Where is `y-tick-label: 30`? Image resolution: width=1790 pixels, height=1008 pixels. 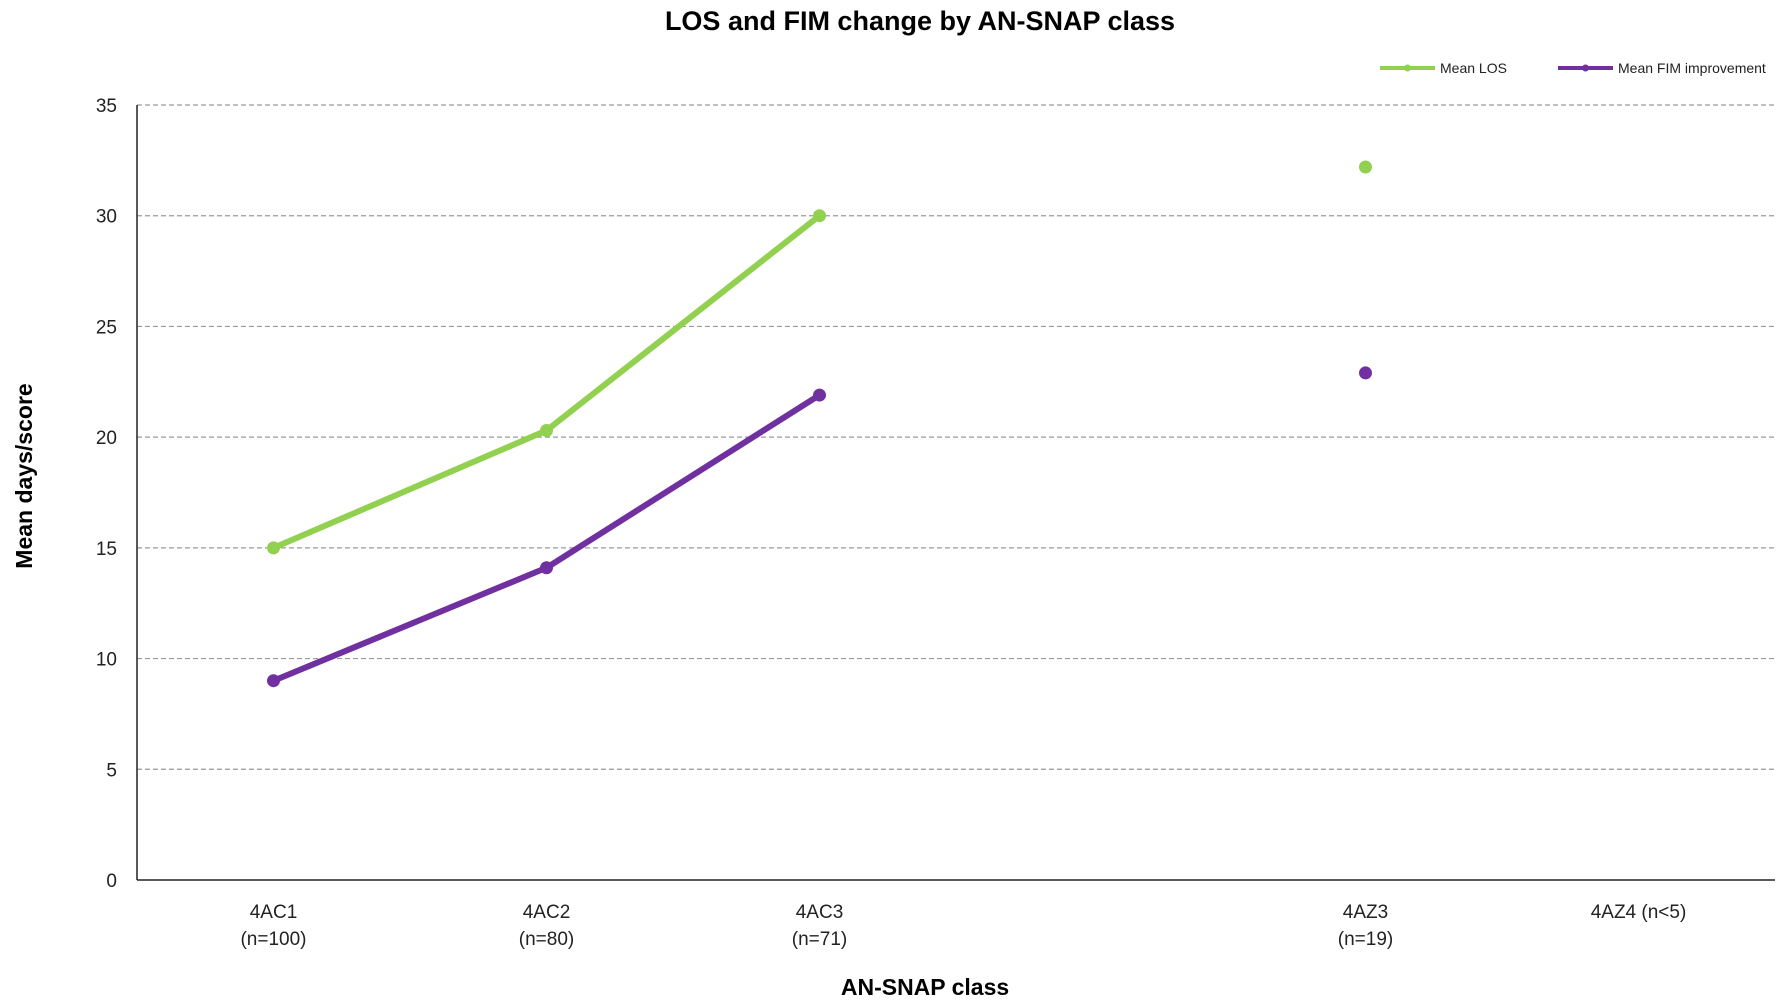
y-tick-label: 30 is located at coordinates (106, 217).